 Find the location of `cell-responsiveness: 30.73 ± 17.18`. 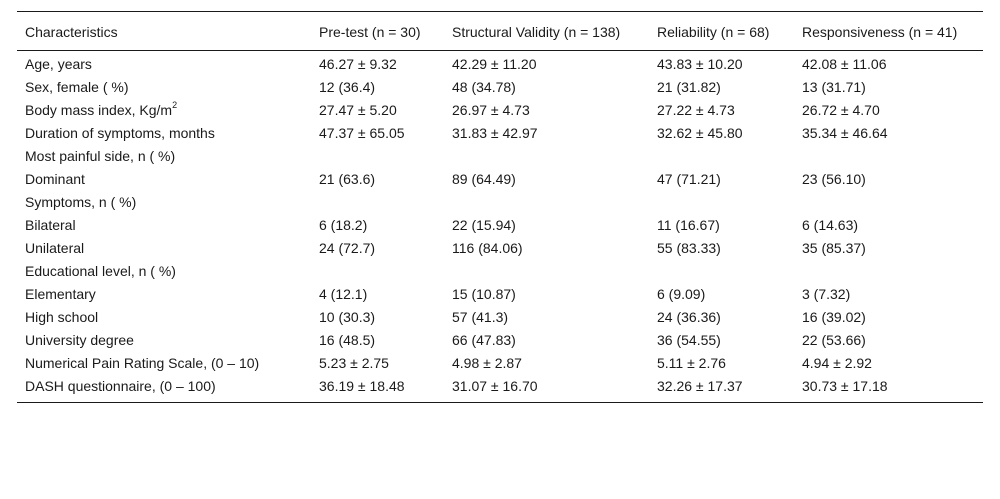

cell-responsiveness: 30.73 ± 17.18 is located at coordinates (845, 386).